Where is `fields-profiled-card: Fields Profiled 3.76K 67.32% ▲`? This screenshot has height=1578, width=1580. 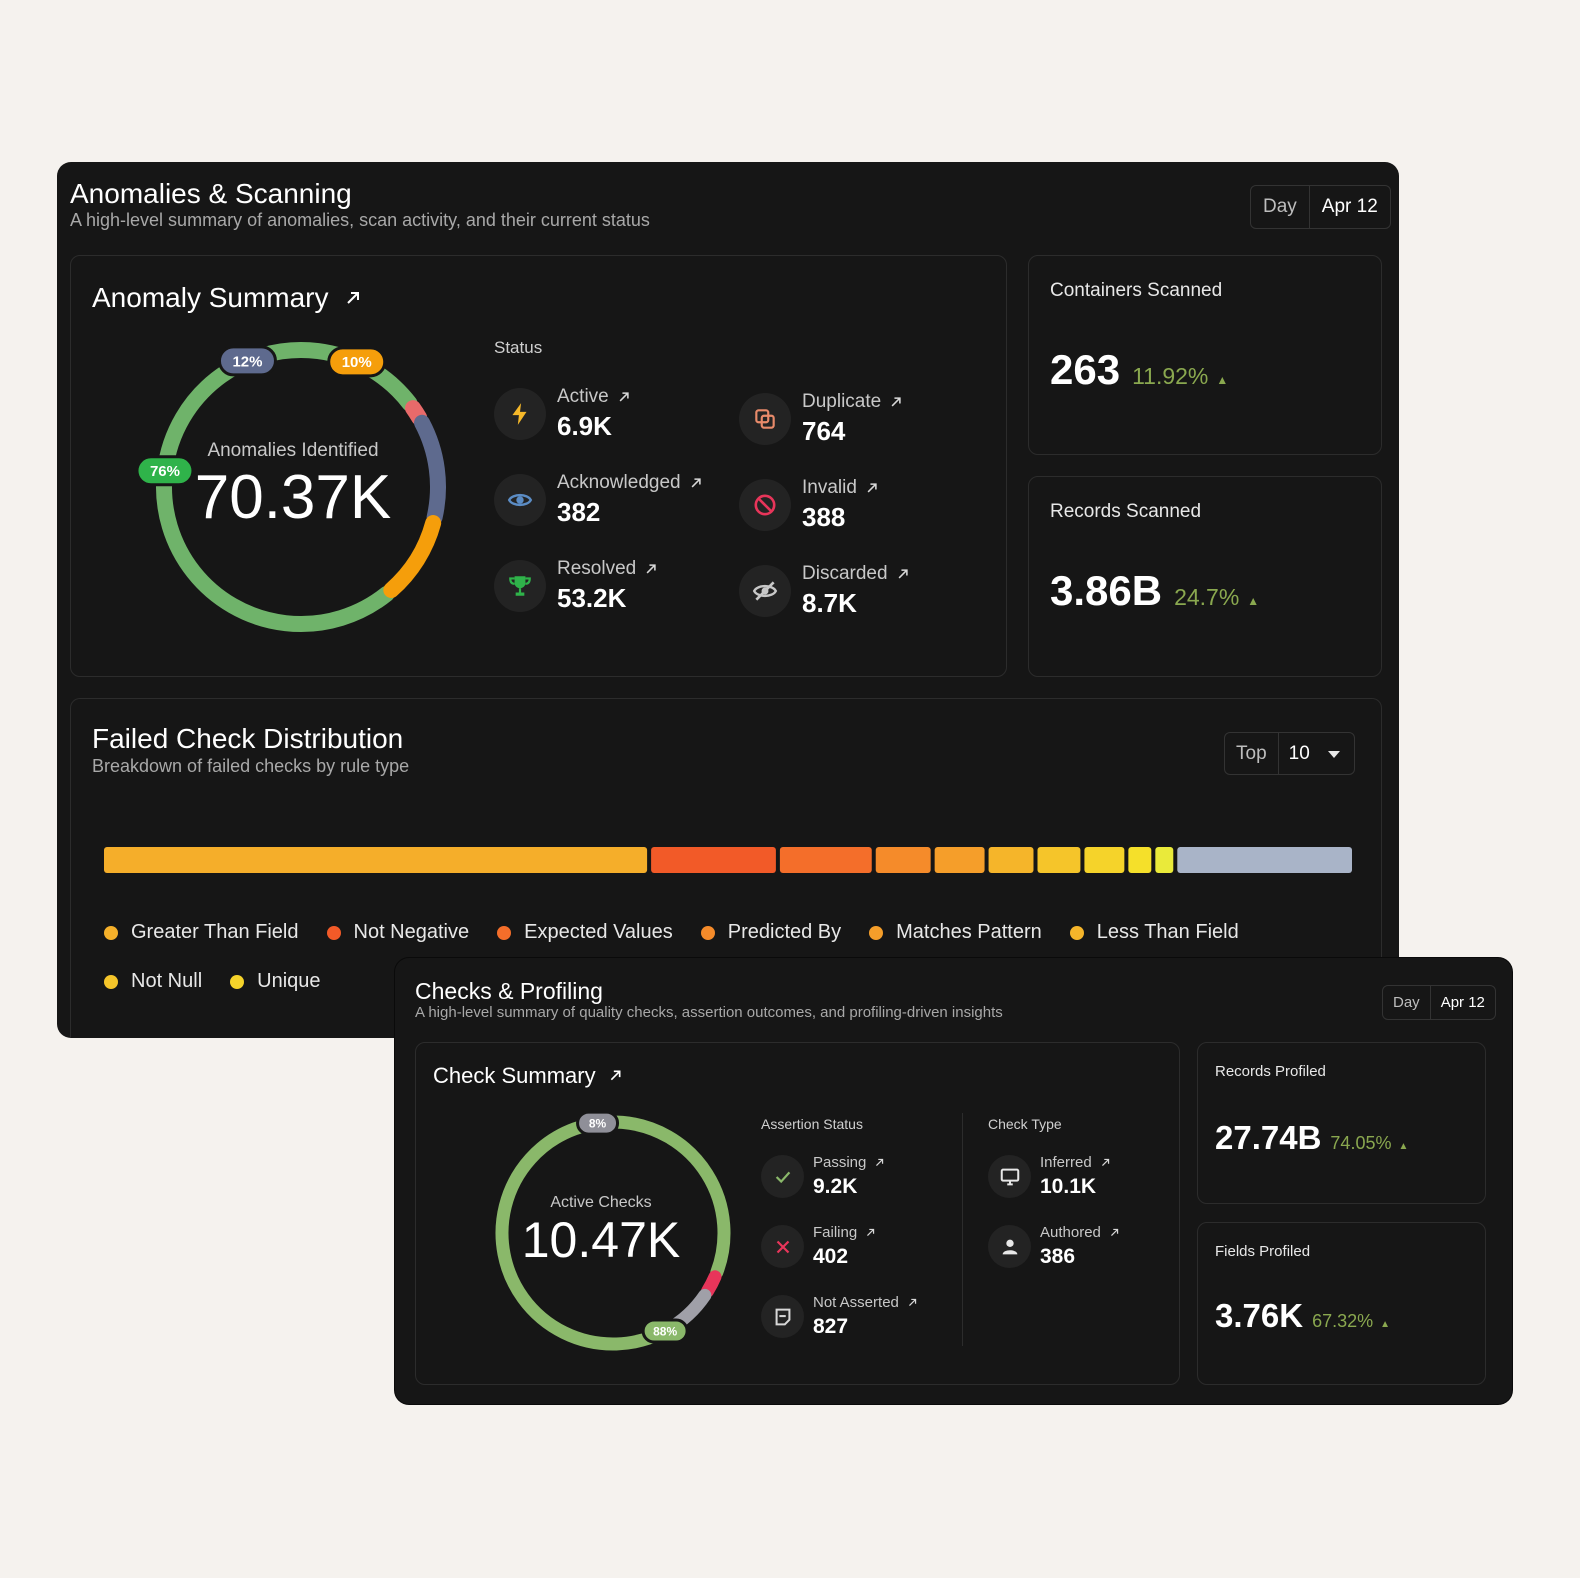 fields-profiled-card: Fields Profiled 3.76K 67.32% ▲ is located at coordinates (1341, 1303).